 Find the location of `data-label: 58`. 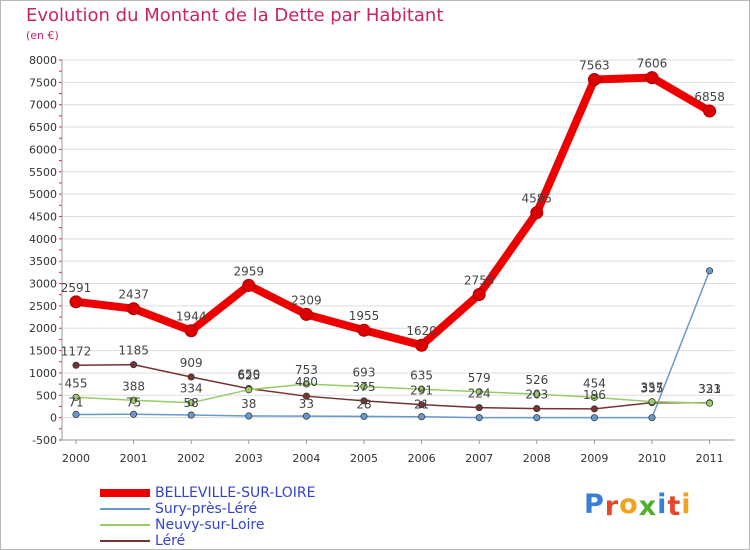

data-label: 58 is located at coordinates (191, 403).